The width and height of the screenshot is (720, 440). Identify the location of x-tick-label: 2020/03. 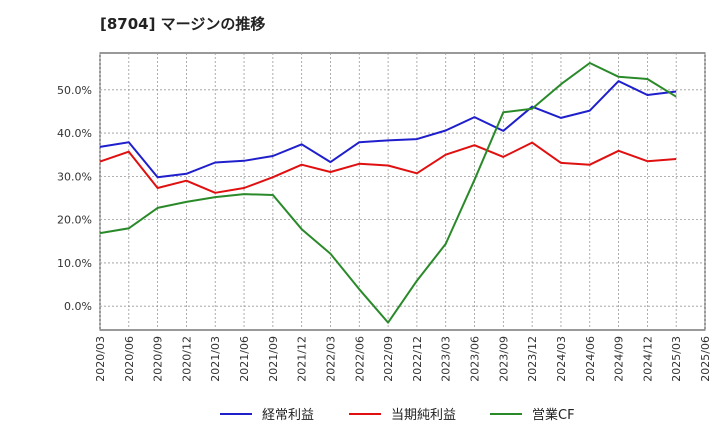
(100, 359).